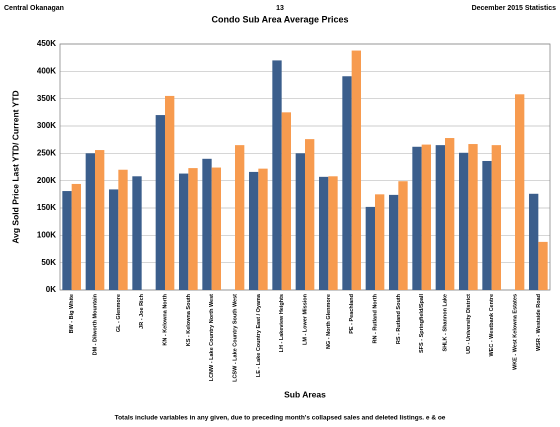  What do you see at coordinates (46, 98) in the screenshot?
I see `y-tick-label: 350K` at bounding box center [46, 98].